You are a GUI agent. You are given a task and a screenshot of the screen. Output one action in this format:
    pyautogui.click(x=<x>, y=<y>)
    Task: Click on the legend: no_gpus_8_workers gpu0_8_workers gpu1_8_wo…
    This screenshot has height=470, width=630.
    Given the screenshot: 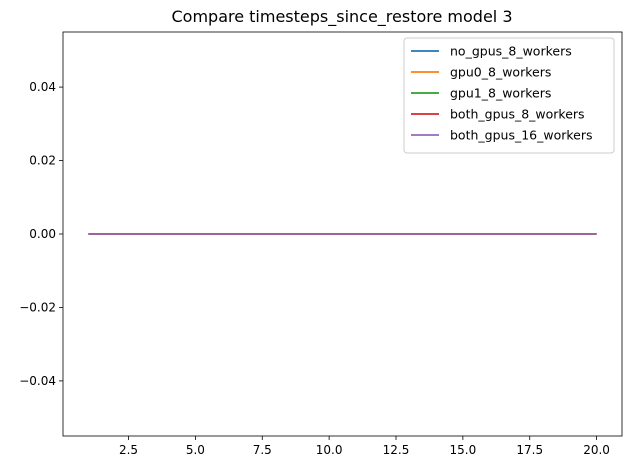 What is the action you would take?
    pyautogui.click(x=509, y=95)
    